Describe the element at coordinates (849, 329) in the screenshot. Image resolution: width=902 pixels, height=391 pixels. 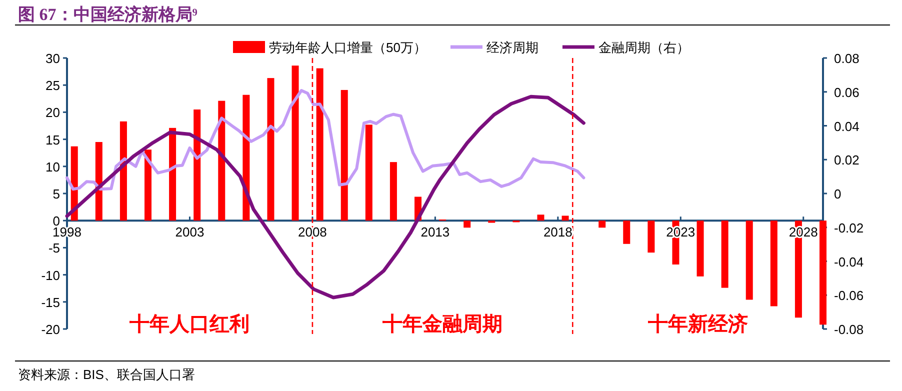
I see `y2-tick-label: -0.08` at that location.